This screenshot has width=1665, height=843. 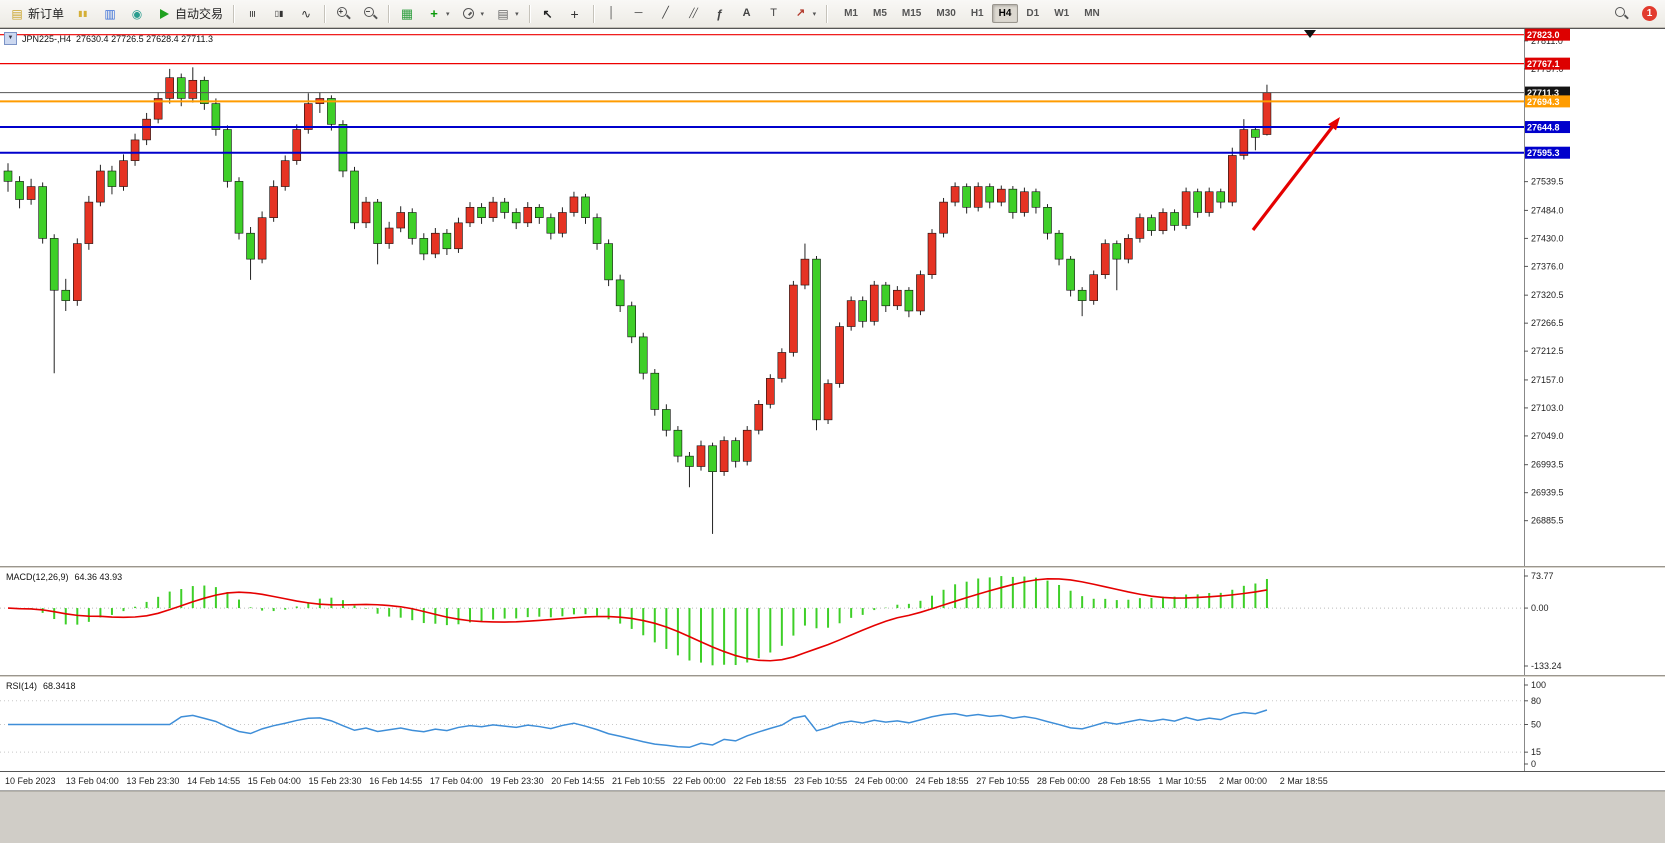 I want to click on rsi-title: RSI(14), so click(x=22, y=686).